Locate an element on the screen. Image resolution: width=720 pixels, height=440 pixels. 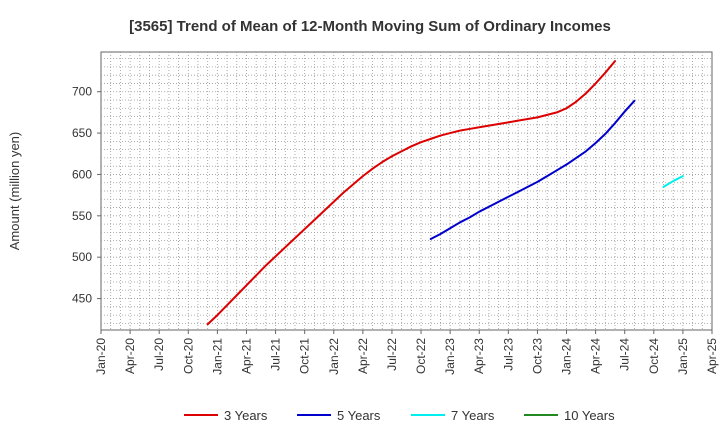
x-tick-label: Oct-23 is located at coordinates (537, 356).